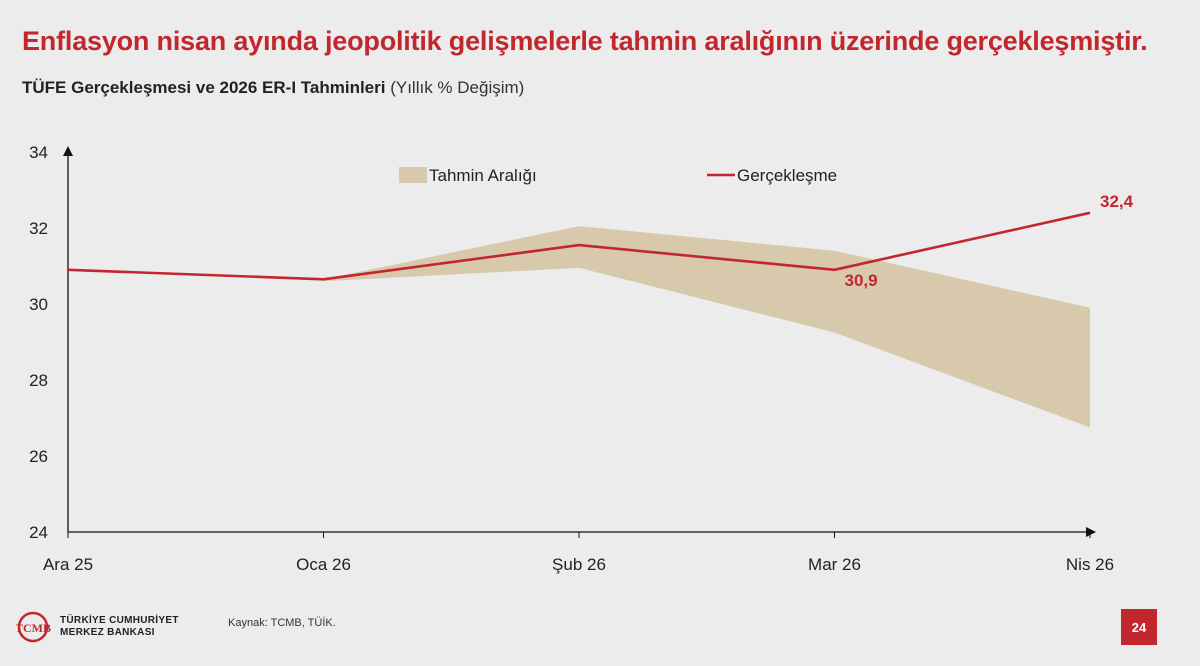 This screenshot has width=1200, height=666. Describe the element at coordinates (834, 564) in the screenshot. I see `x-tick-label: Mar 26` at that location.